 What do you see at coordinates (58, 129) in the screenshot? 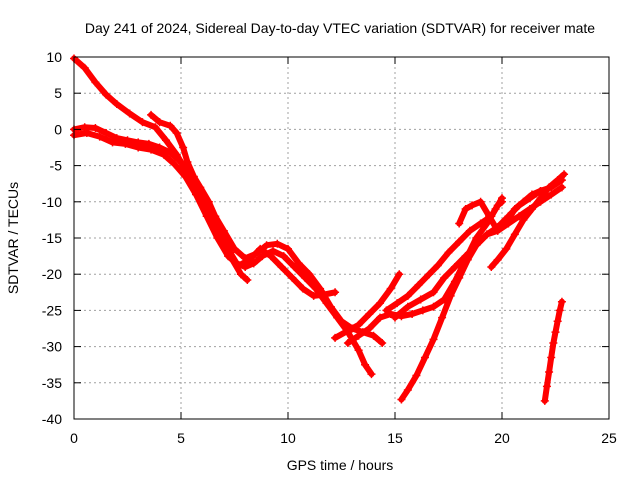
I see `y-tick-label: 0` at bounding box center [58, 129].